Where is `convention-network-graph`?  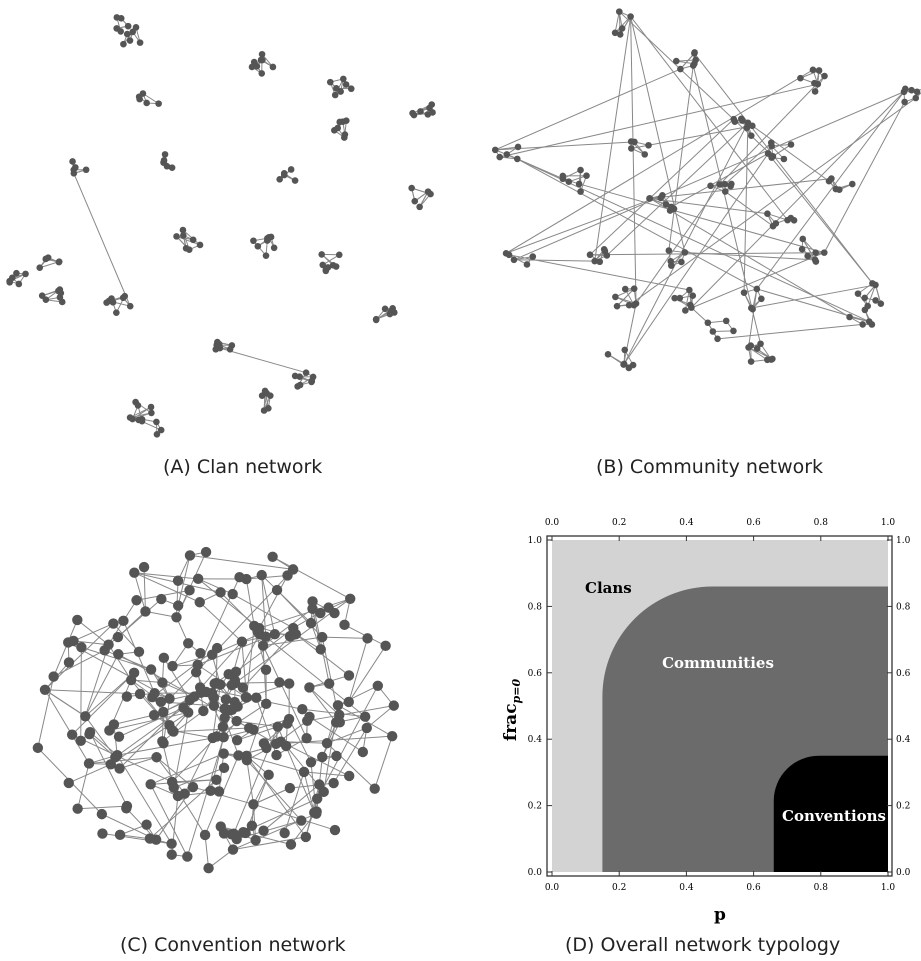
convention-network-graph is located at coordinates (216, 710).